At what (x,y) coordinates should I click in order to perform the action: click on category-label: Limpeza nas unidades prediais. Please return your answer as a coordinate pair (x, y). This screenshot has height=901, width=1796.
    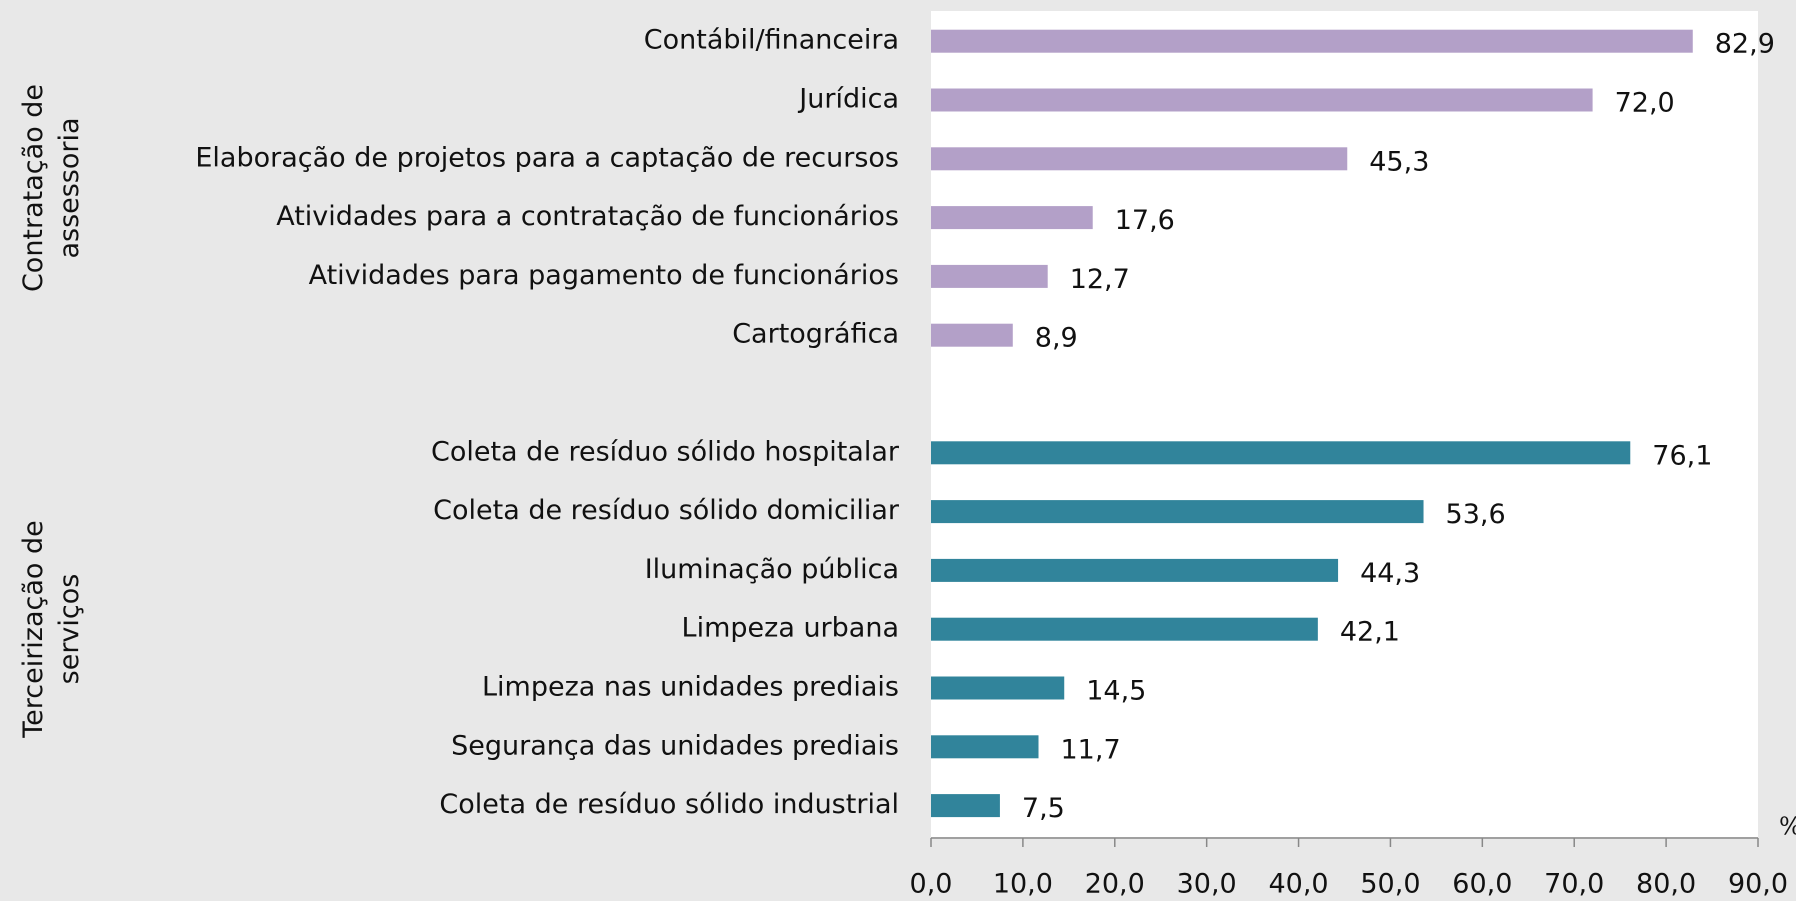
    Looking at the image, I should click on (690, 687).